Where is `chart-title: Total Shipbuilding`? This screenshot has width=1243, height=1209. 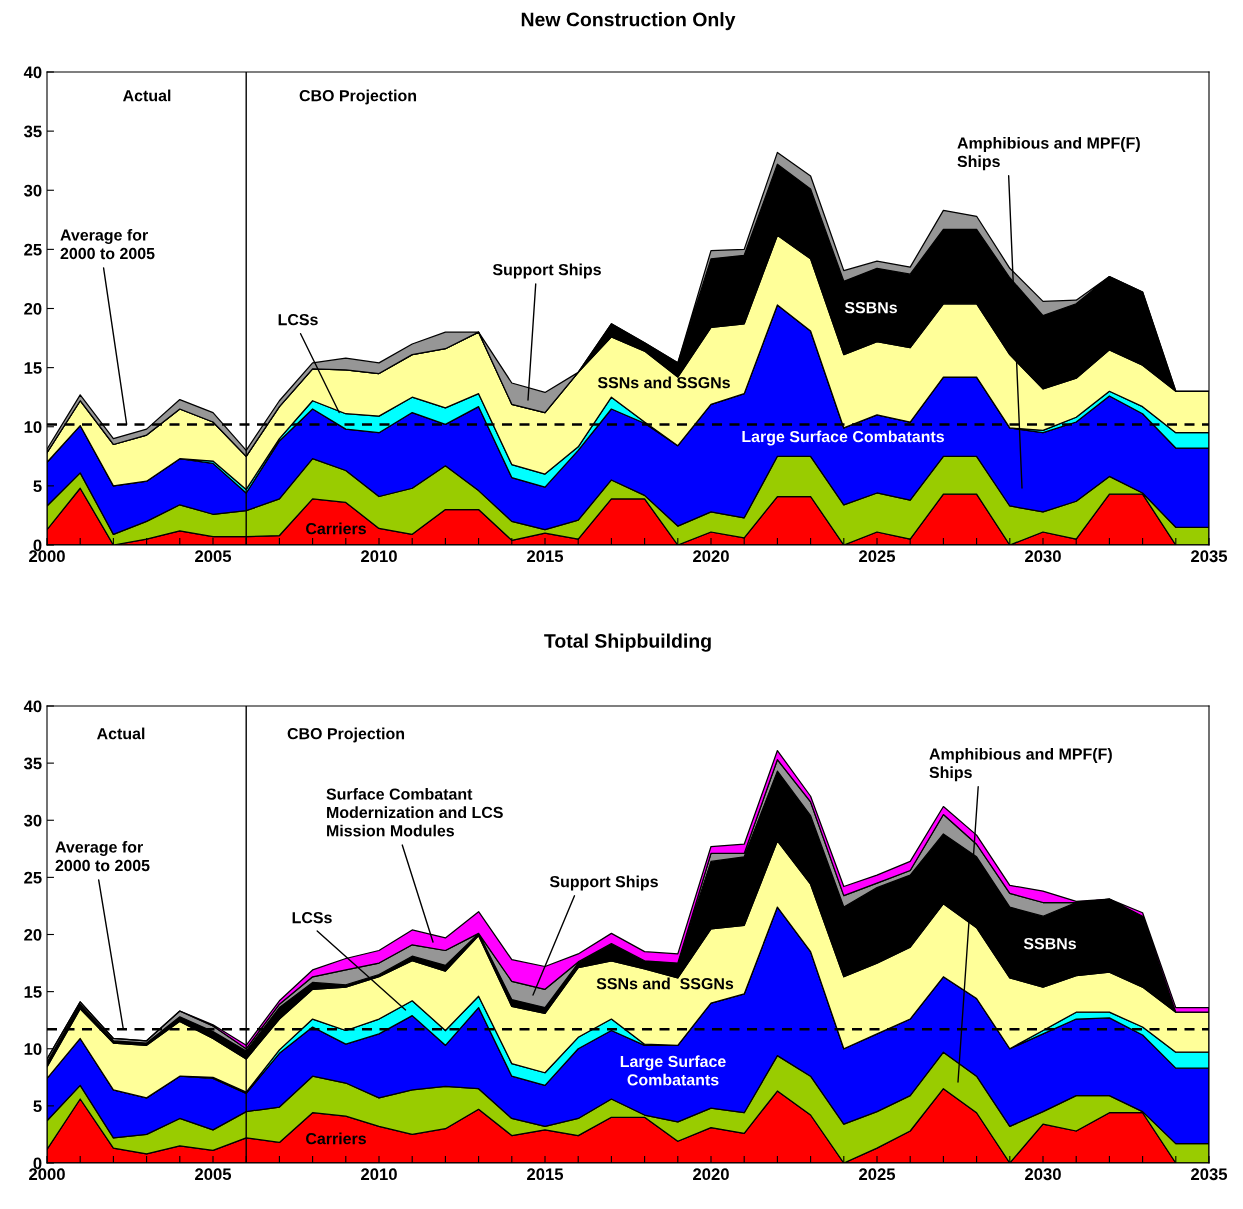
chart-title: Total Shipbuilding is located at coordinates (627, 642).